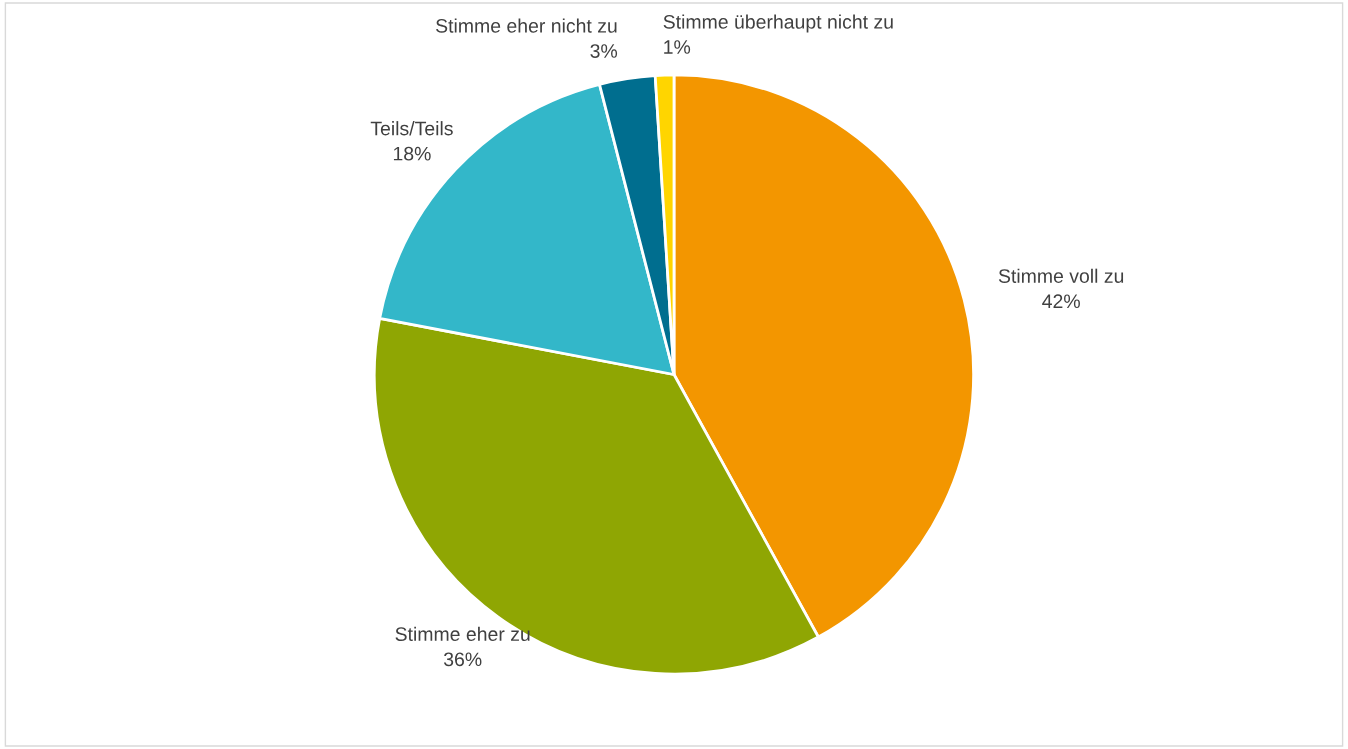 The height and width of the screenshot is (749, 1348). Describe the element at coordinates (1061, 275) in the screenshot. I see `slice-label: Stimme voll zu` at that location.